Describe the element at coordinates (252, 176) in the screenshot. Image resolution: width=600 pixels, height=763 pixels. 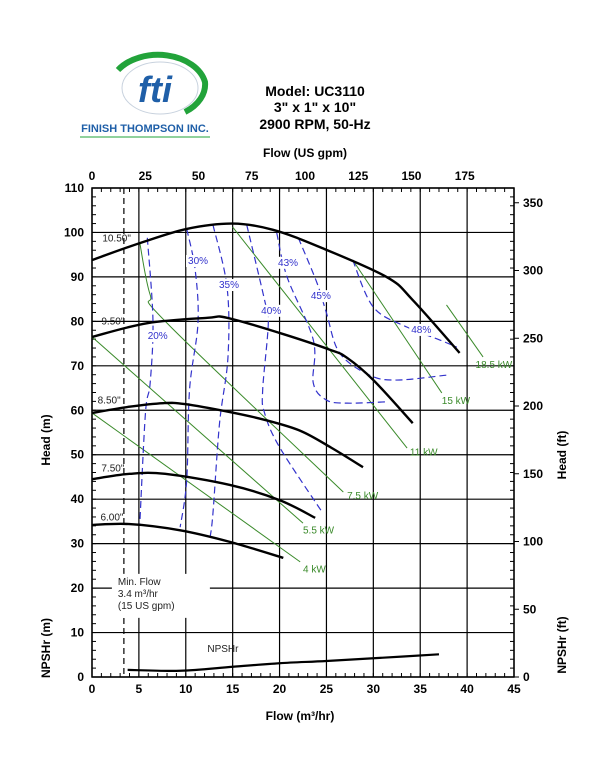
I see `x2-tick-label: 75` at that location.